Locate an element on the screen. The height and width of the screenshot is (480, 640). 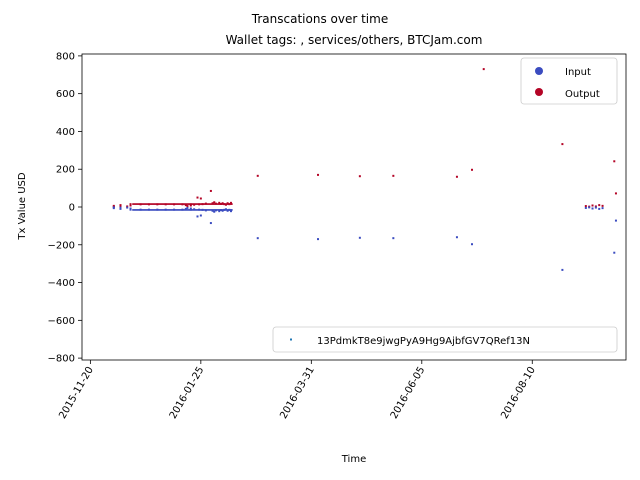
y-tick-label-0: −800 is located at coordinates (61, 359).